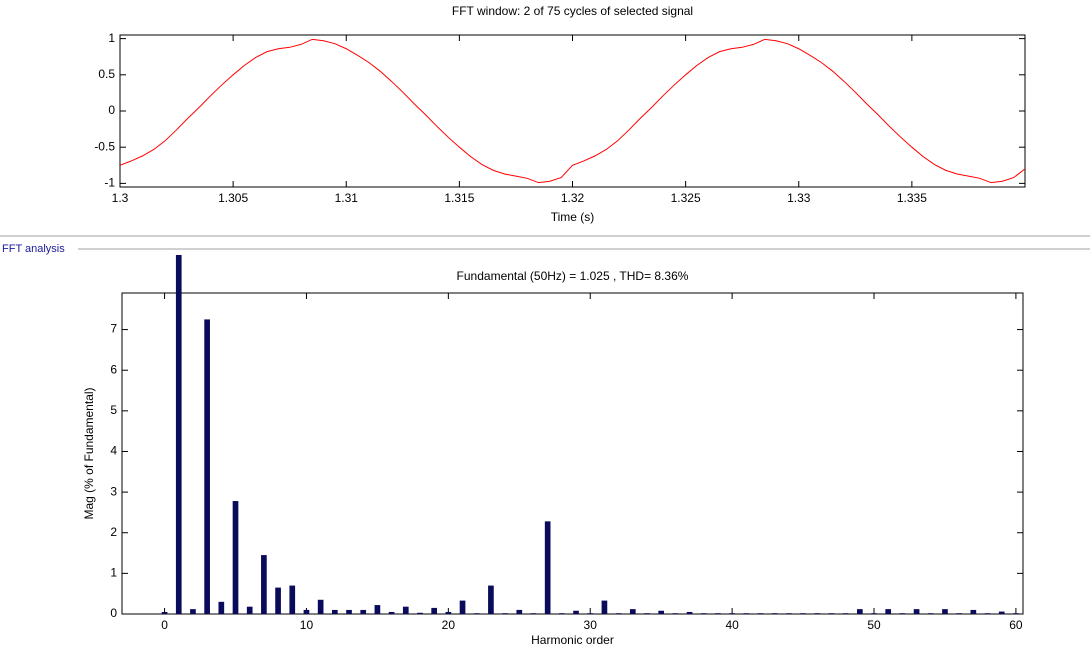 This screenshot has height=646, width=1090. Describe the element at coordinates (106, 74) in the screenshot. I see `y-tick-label: 0.5` at that location.